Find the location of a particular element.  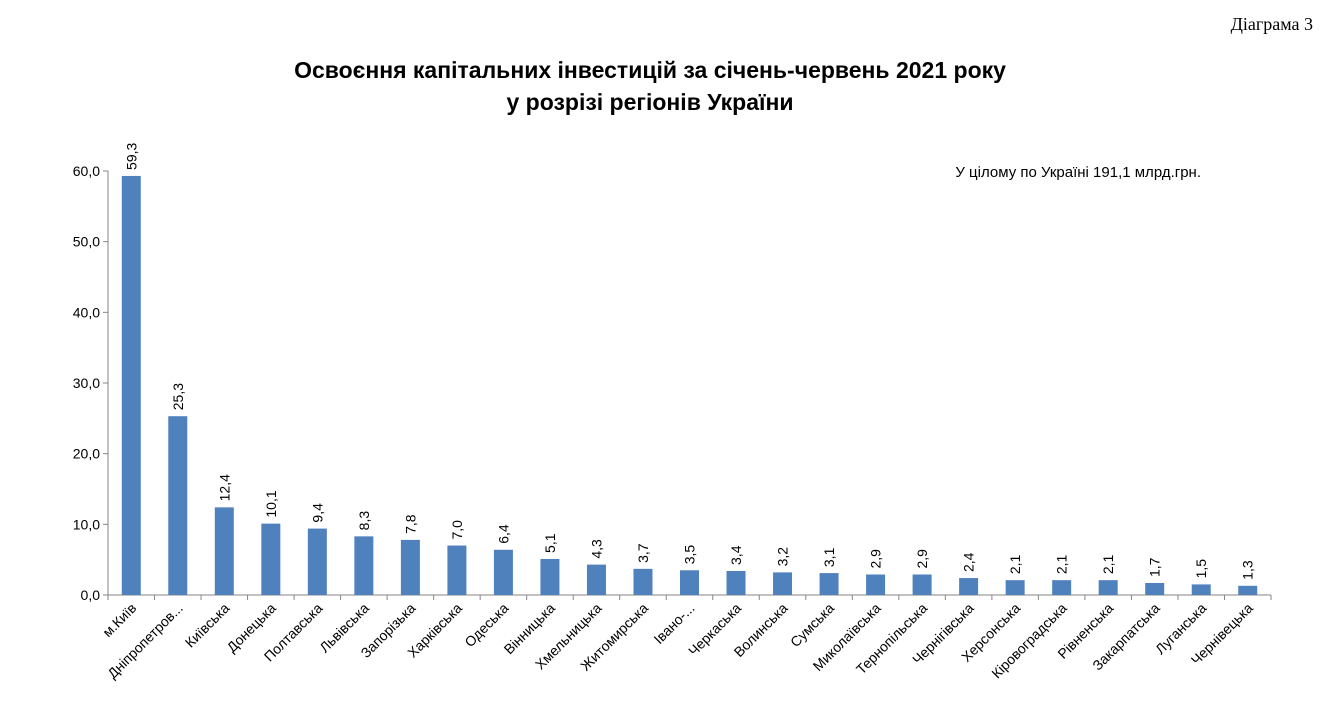

data-label: 3,5 is located at coordinates (690, 555).